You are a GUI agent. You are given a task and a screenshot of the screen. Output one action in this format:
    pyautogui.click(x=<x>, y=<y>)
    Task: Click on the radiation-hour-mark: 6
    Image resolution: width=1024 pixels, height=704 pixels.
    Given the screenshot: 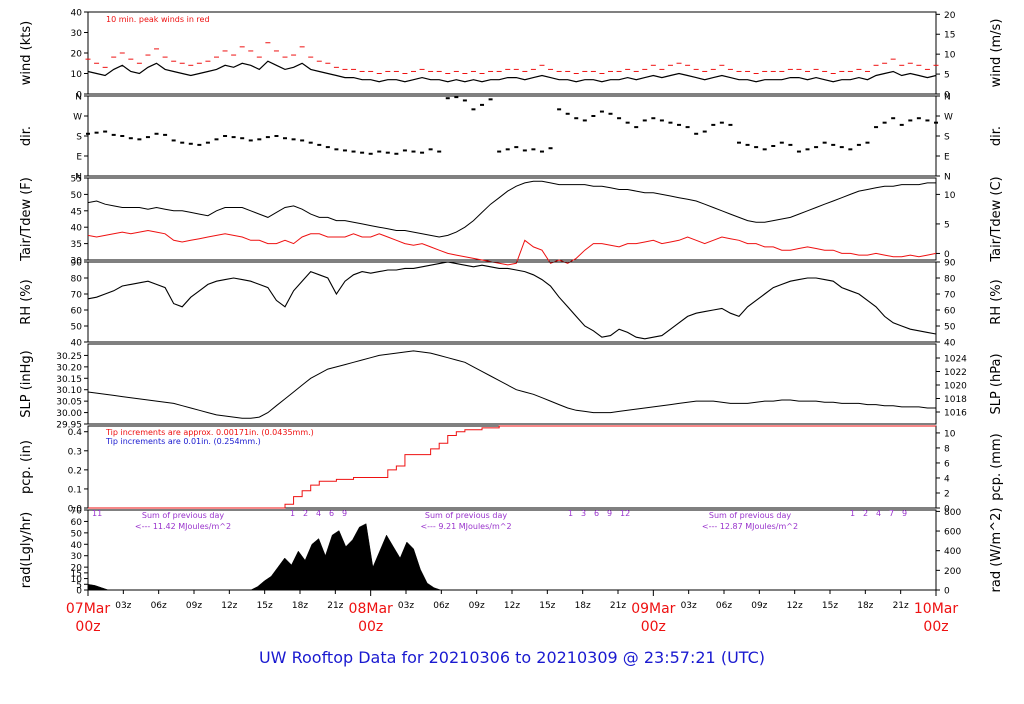 What is the action you would take?
    pyautogui.click(x=331, y=513)
    